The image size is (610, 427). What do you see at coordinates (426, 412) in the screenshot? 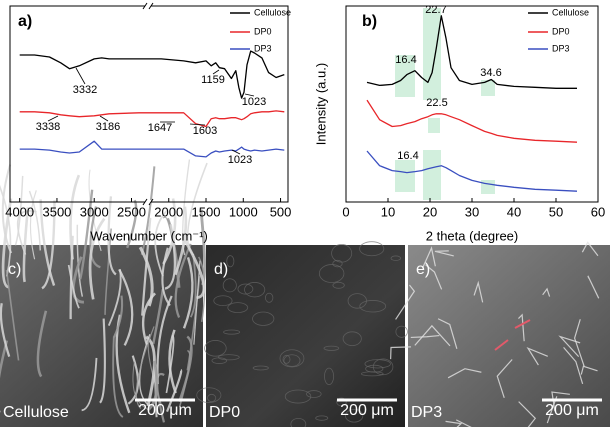
I see `caption: DP3` at bounding box center [426, 412].